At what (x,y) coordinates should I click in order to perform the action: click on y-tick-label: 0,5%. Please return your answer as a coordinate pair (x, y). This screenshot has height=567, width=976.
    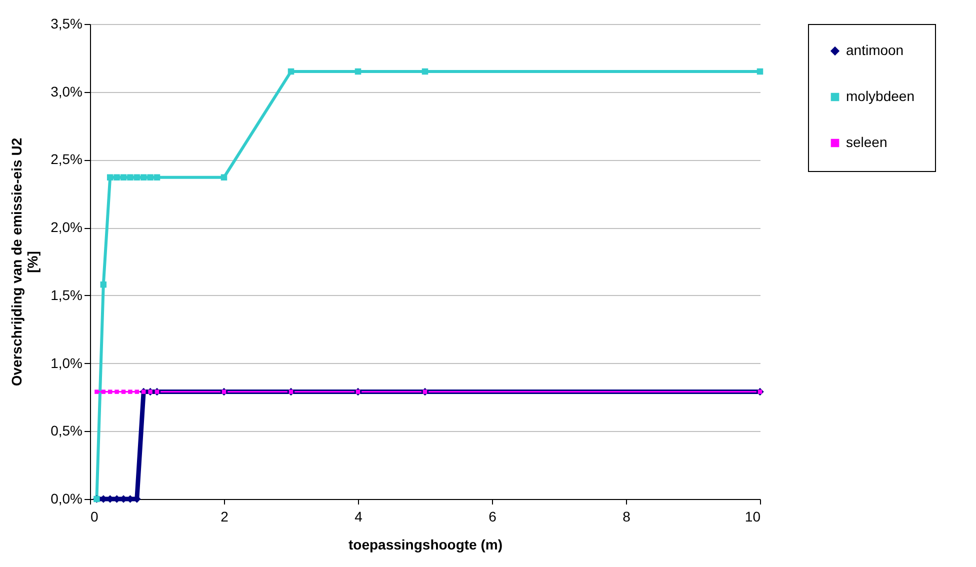
    Looking at the image, I should click on (66, 430).